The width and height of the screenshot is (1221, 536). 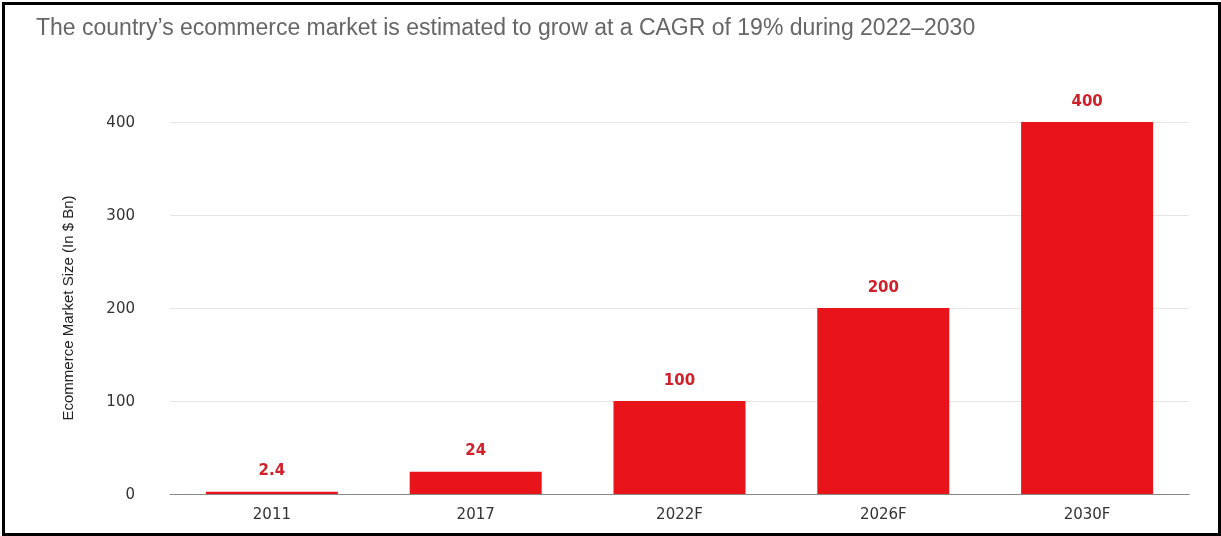 What do you see at coordinates (679, 379) in the screenshot?
I see `data-label: 100` at bounding box center [679, 379].